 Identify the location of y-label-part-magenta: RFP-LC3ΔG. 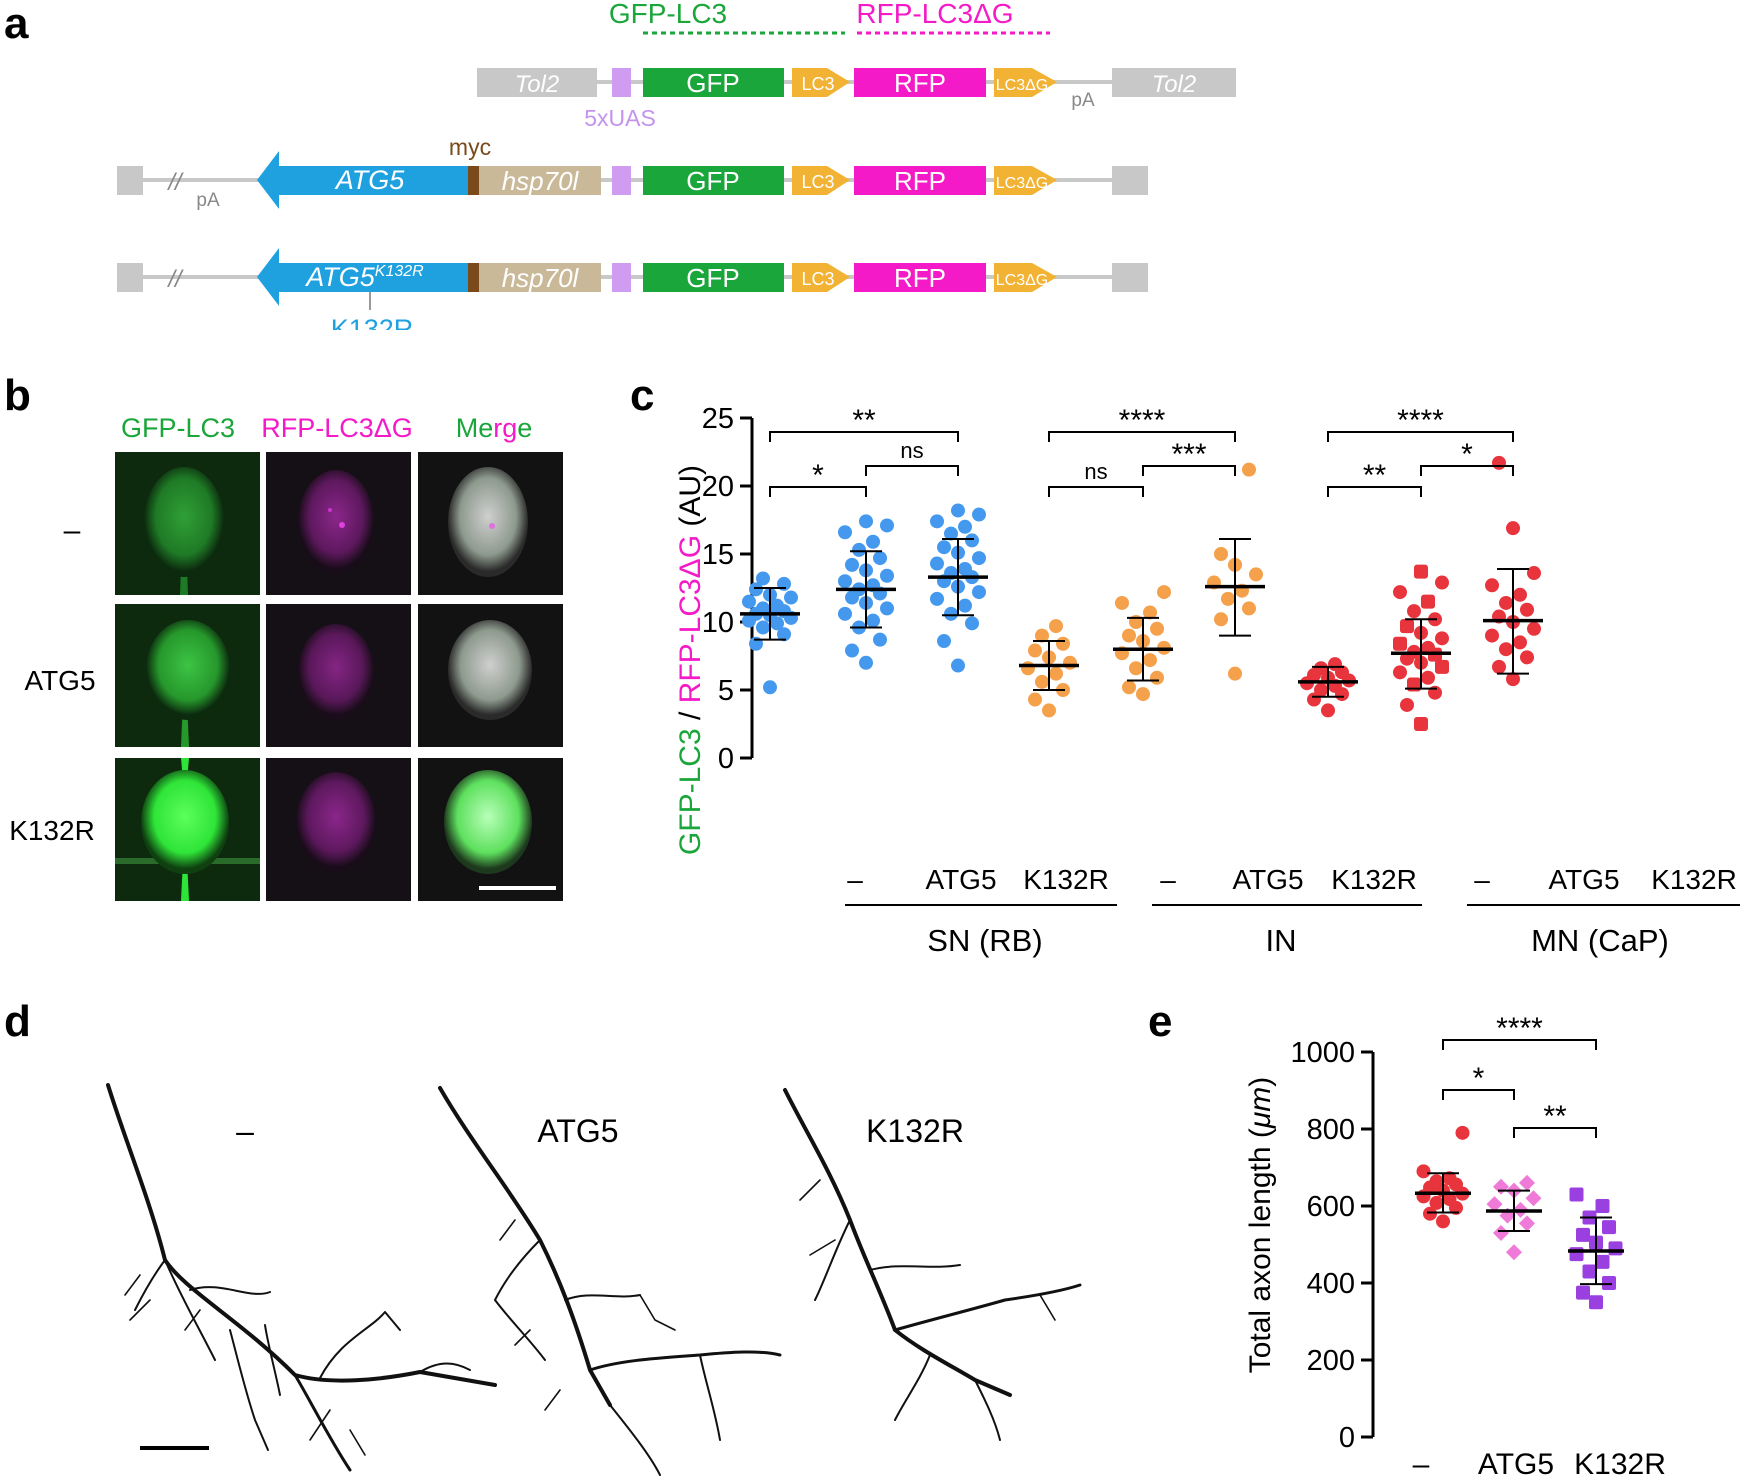
(690, 619).